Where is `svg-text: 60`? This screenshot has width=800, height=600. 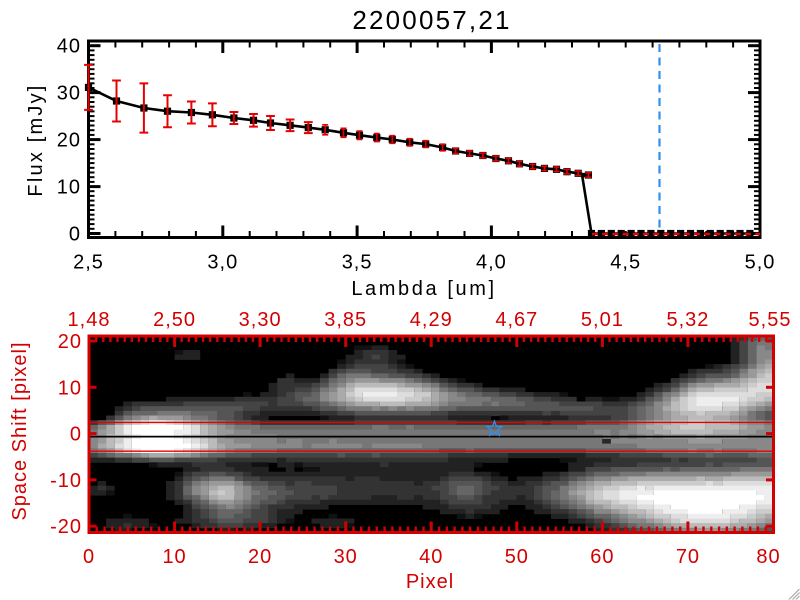 svg-text: 60 is located at coordinates (602, 557).